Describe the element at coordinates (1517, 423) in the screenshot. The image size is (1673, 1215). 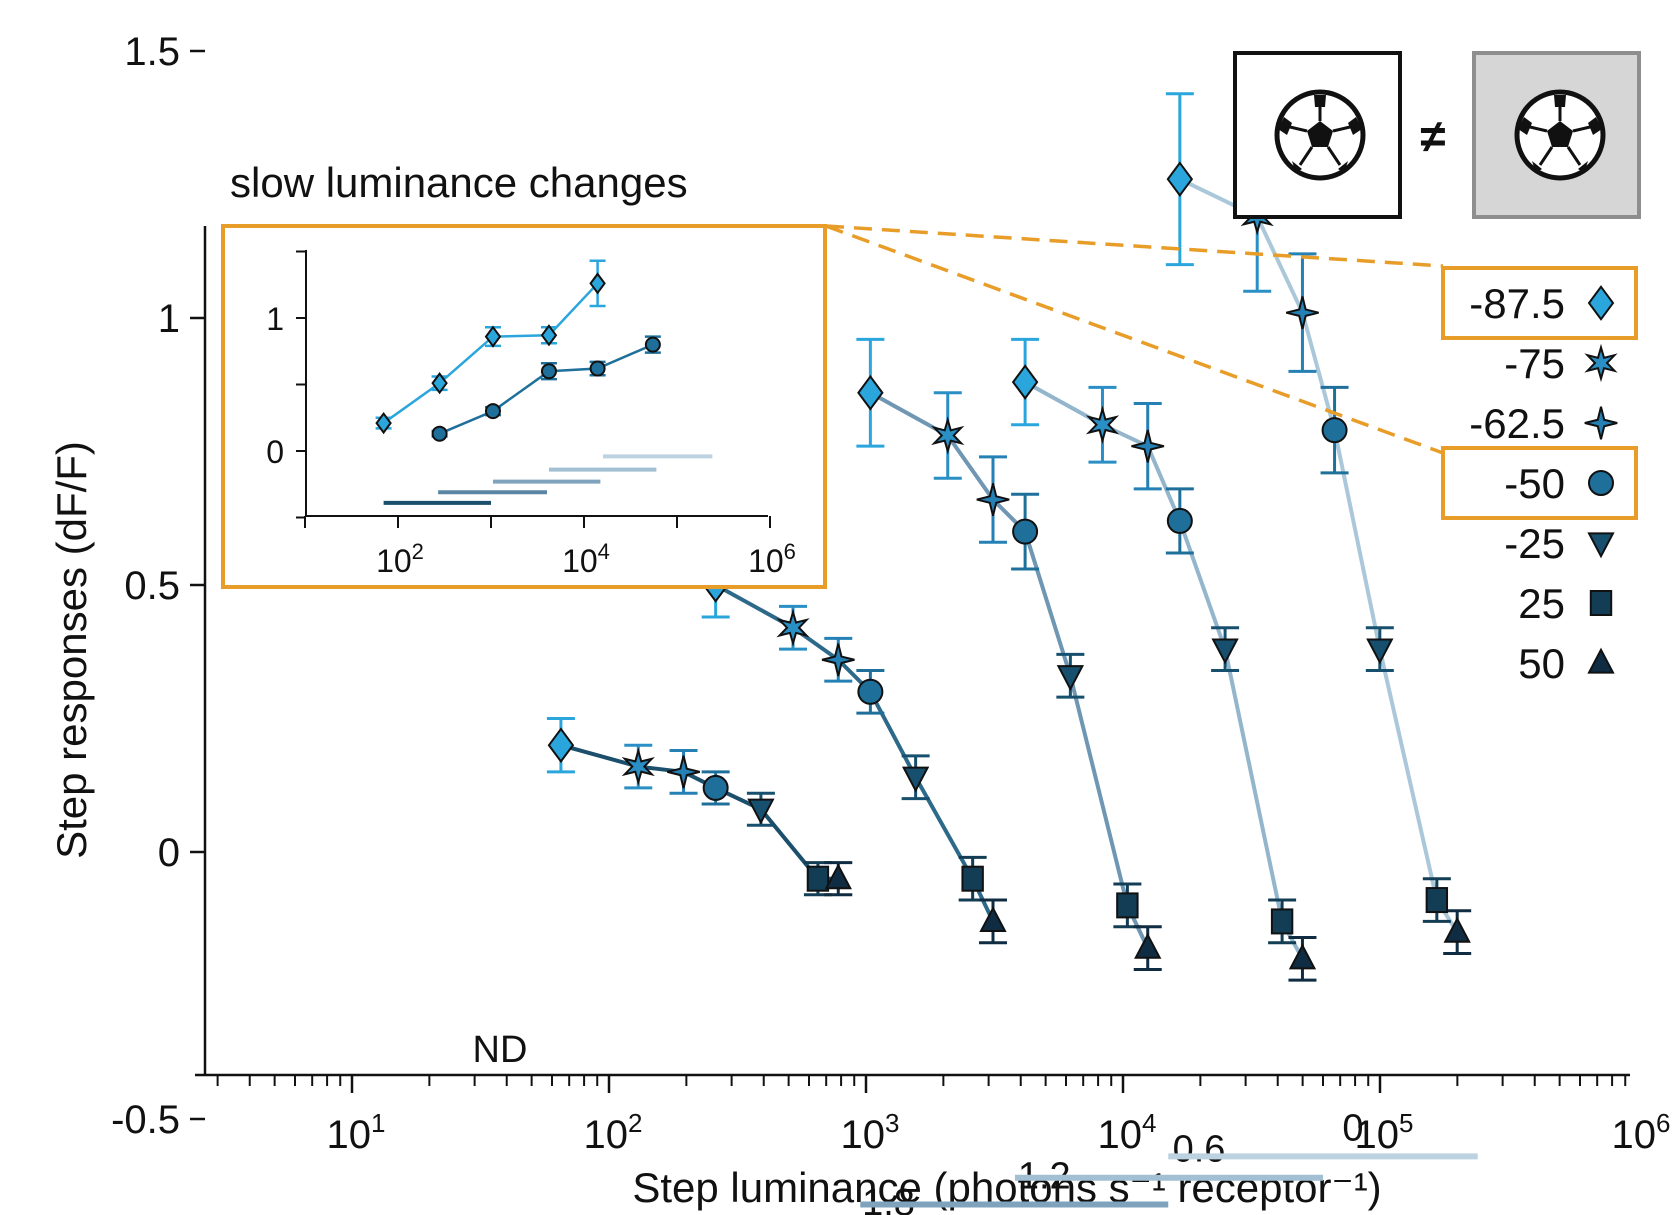
I see `legend-label: -62.5` at that location.